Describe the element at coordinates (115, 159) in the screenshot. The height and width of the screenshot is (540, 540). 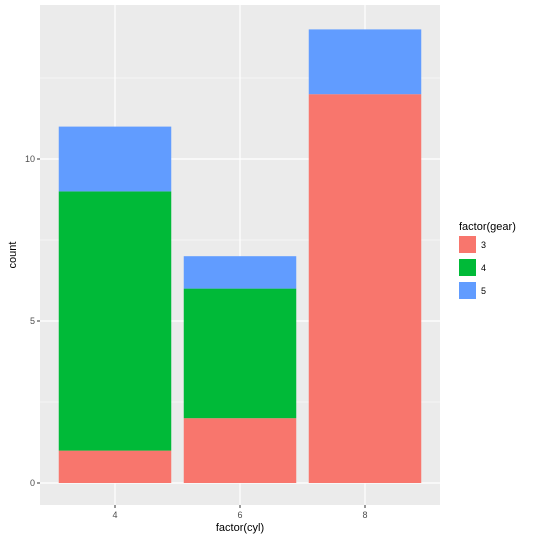
I see `bar-segment-cyl4-gear5` at that location.